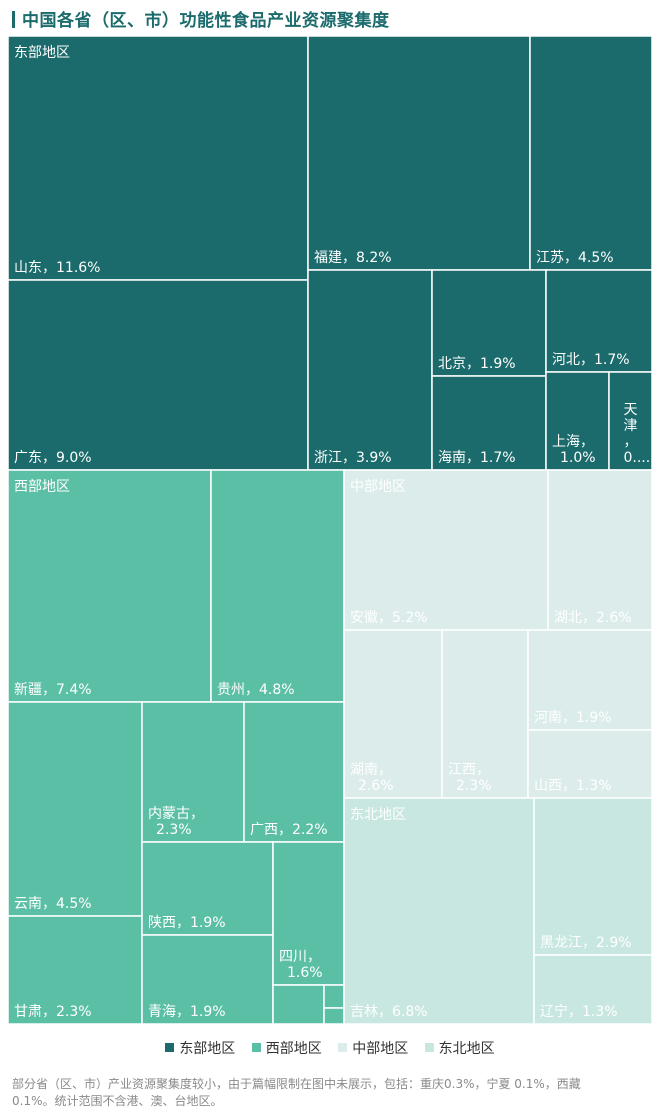 The width and height of the screenshot is (660, 1120). Describe the element at coordinates (573, 718) in the screenshot. I see `cell-label-河南: 河南，1.9%` at that location.